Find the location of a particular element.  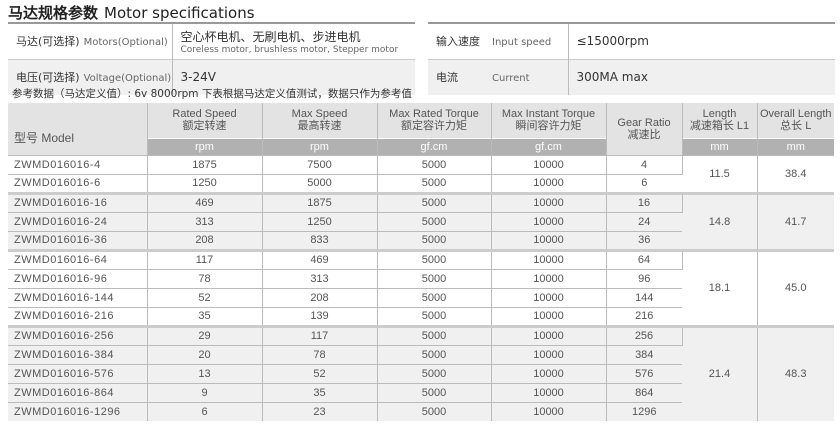

header-col: Rated Speed 额定转速 is located at coordinates (205, 120).